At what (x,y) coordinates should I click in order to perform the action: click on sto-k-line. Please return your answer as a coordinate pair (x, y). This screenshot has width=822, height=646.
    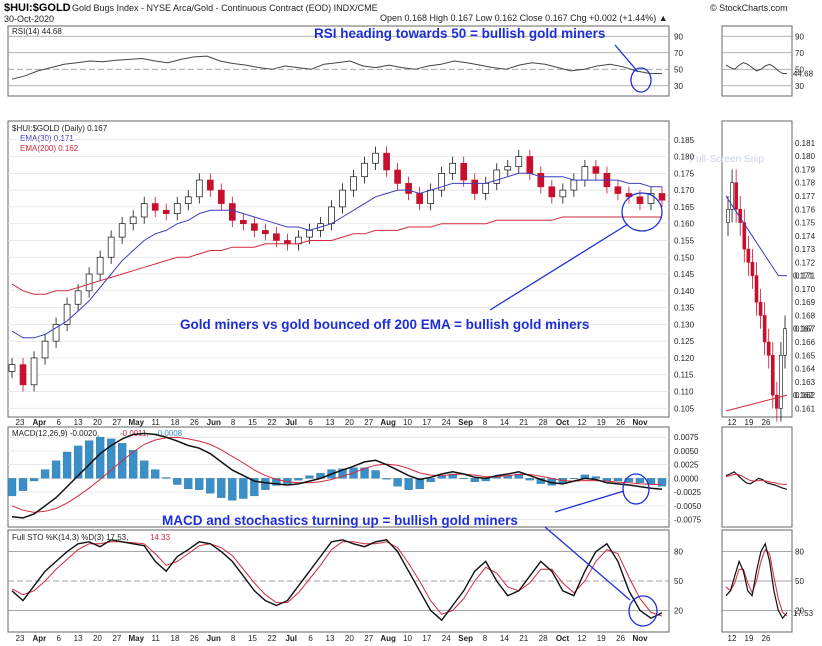
    Looking at the image, I should click on (337, 580).